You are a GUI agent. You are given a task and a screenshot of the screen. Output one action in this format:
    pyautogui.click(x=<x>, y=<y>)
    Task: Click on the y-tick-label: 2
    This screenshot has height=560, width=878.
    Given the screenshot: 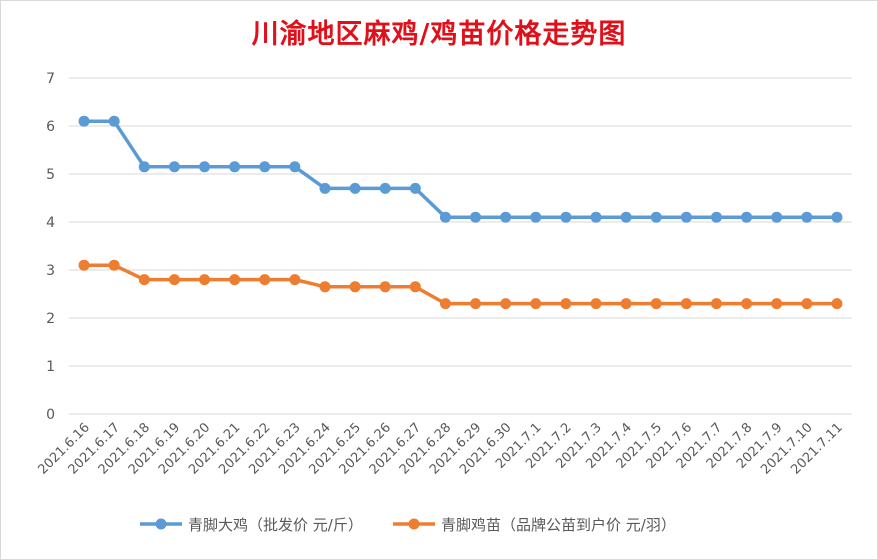 What is the action you would take?
    pyautogui.click(x=50, y=319)
    